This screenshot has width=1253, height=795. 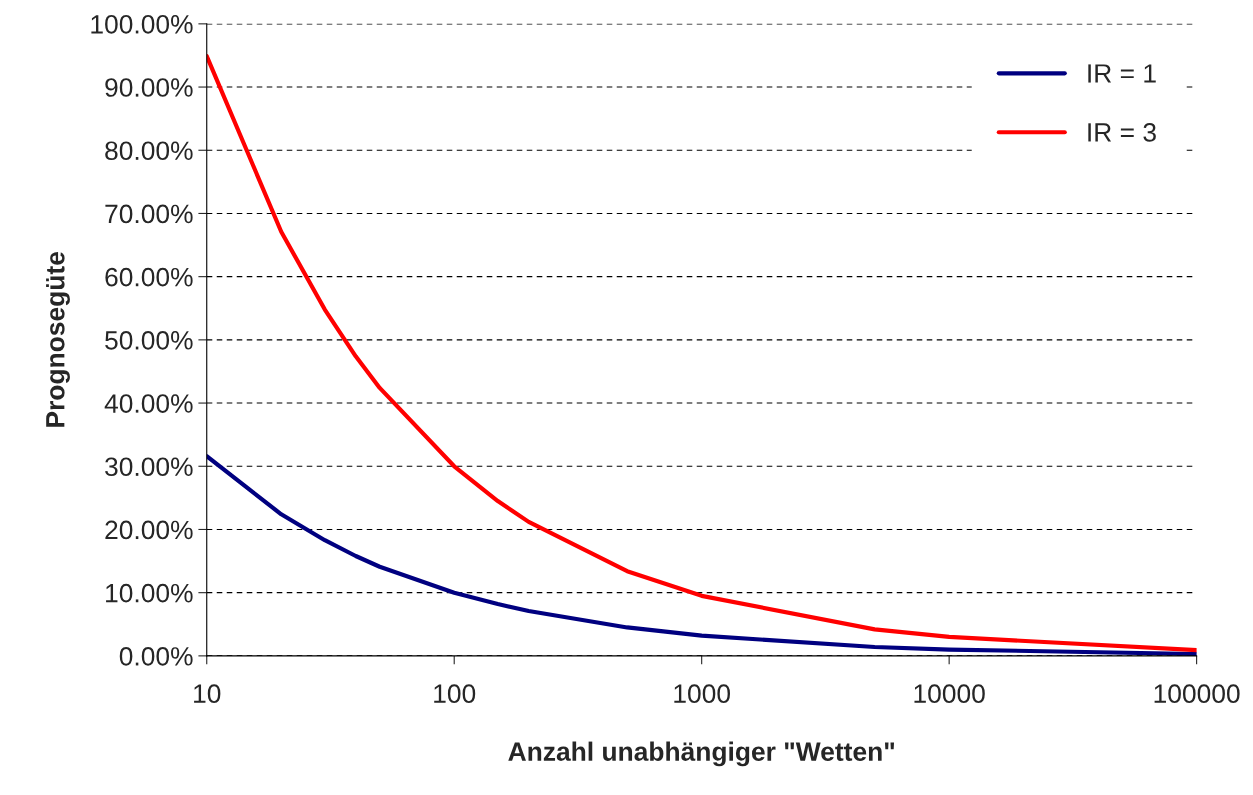 What do you see at coordinates (455, 694) in the screenshot?
I see `x-tick-label: 100` at bounding box center [455, 694].